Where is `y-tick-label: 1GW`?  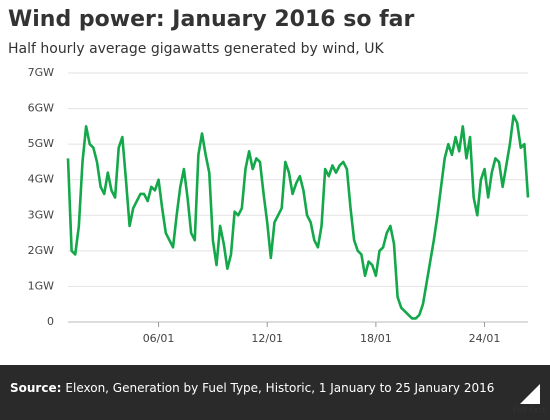
y-tick-label: 1GW is located at coordinates (41, 285).